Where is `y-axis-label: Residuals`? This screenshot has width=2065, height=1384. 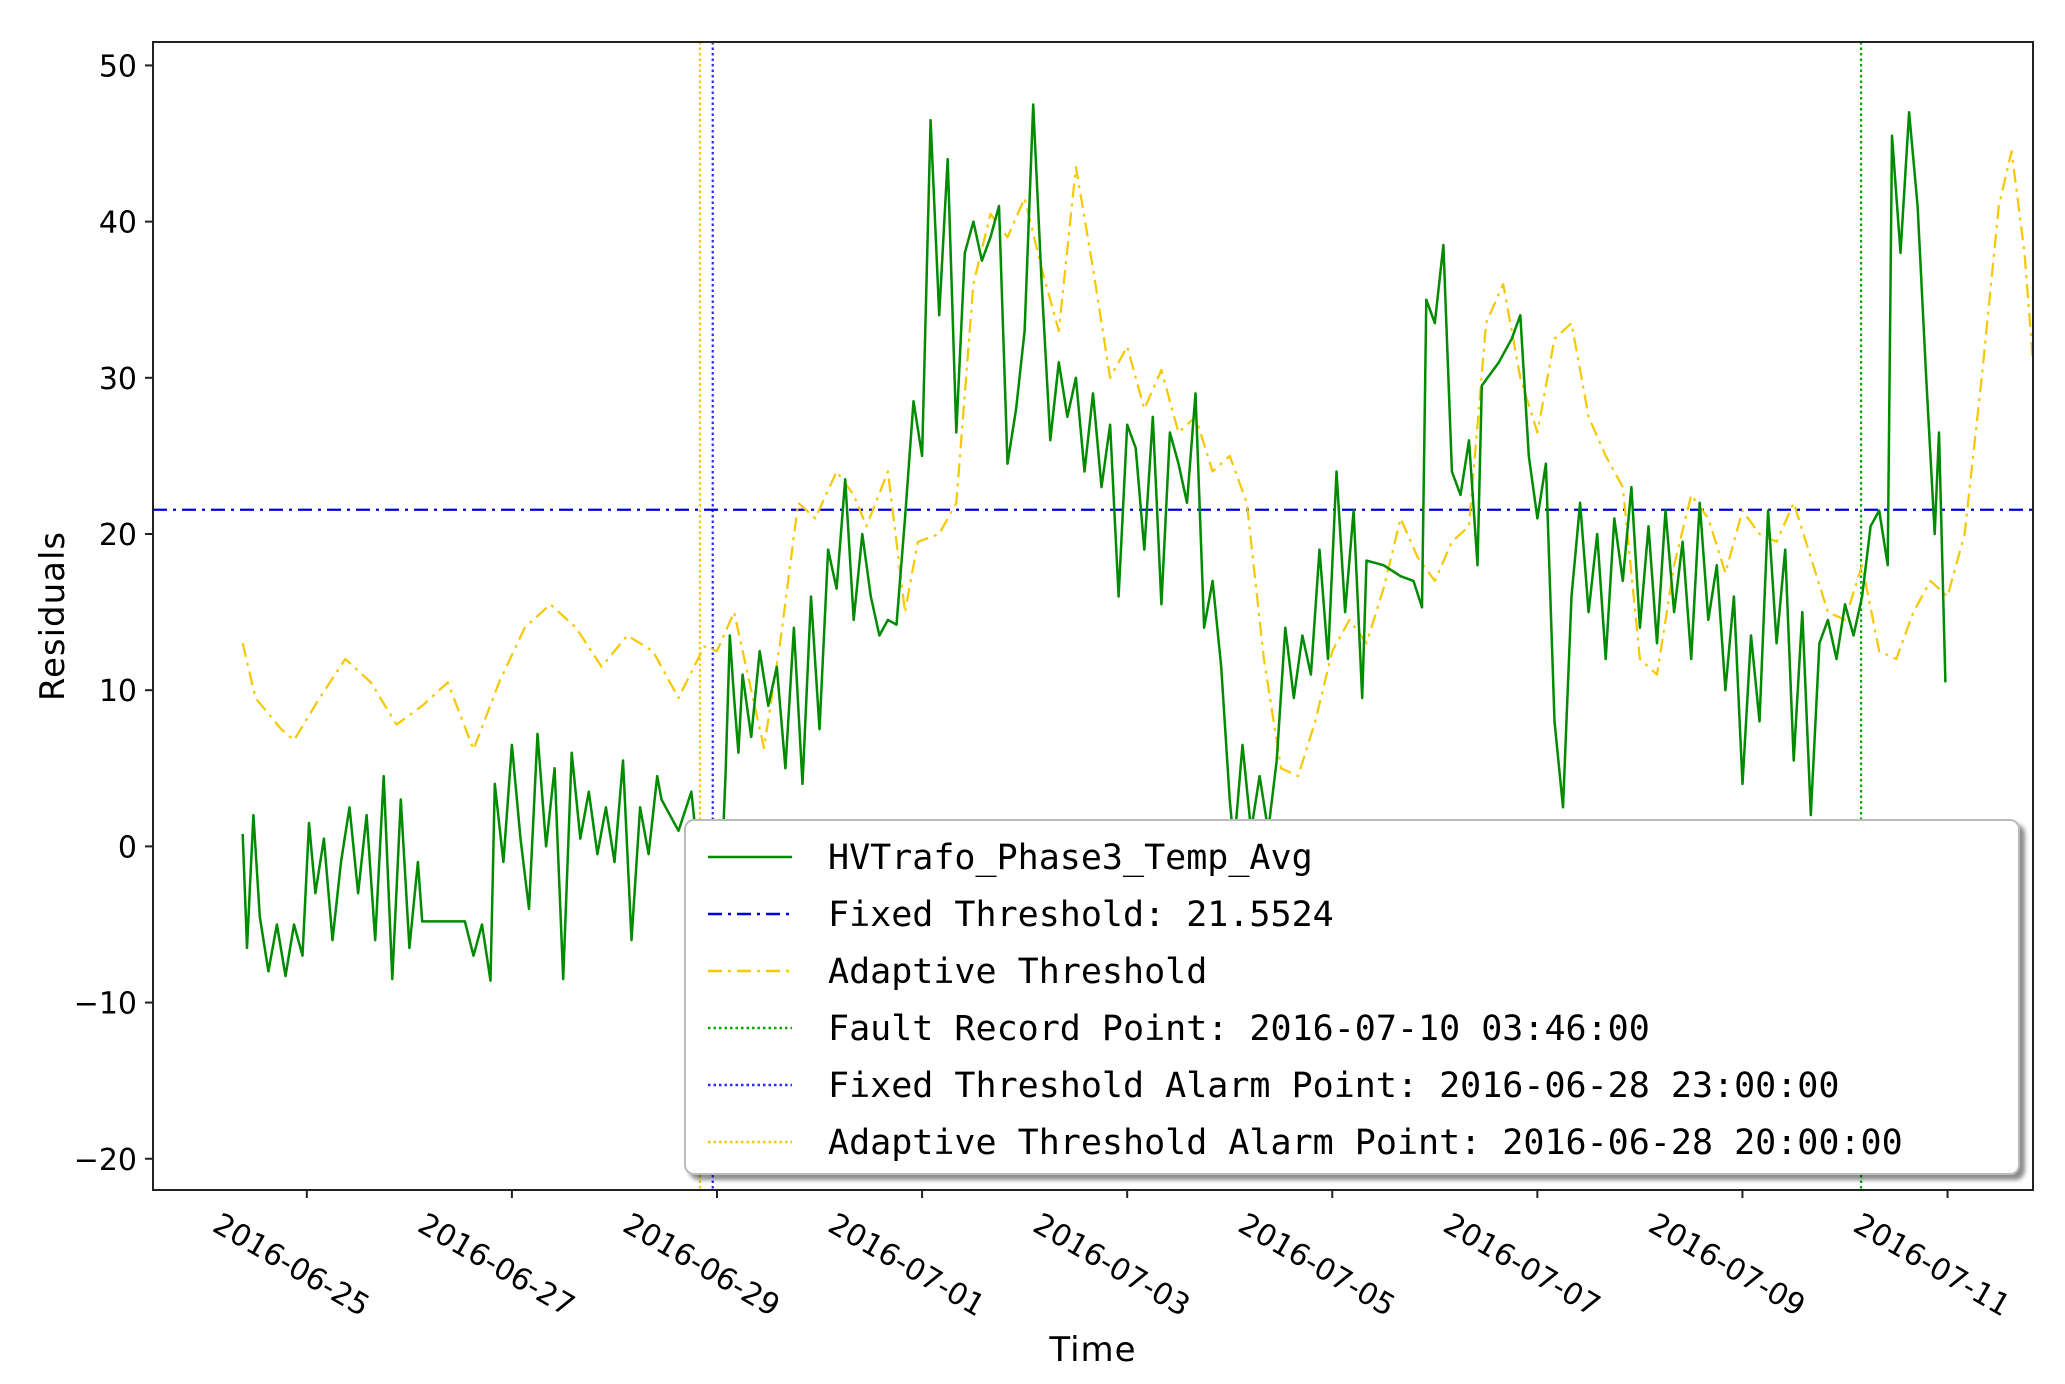
y-axis-label: Residuals is located at coordinates (53, 616).